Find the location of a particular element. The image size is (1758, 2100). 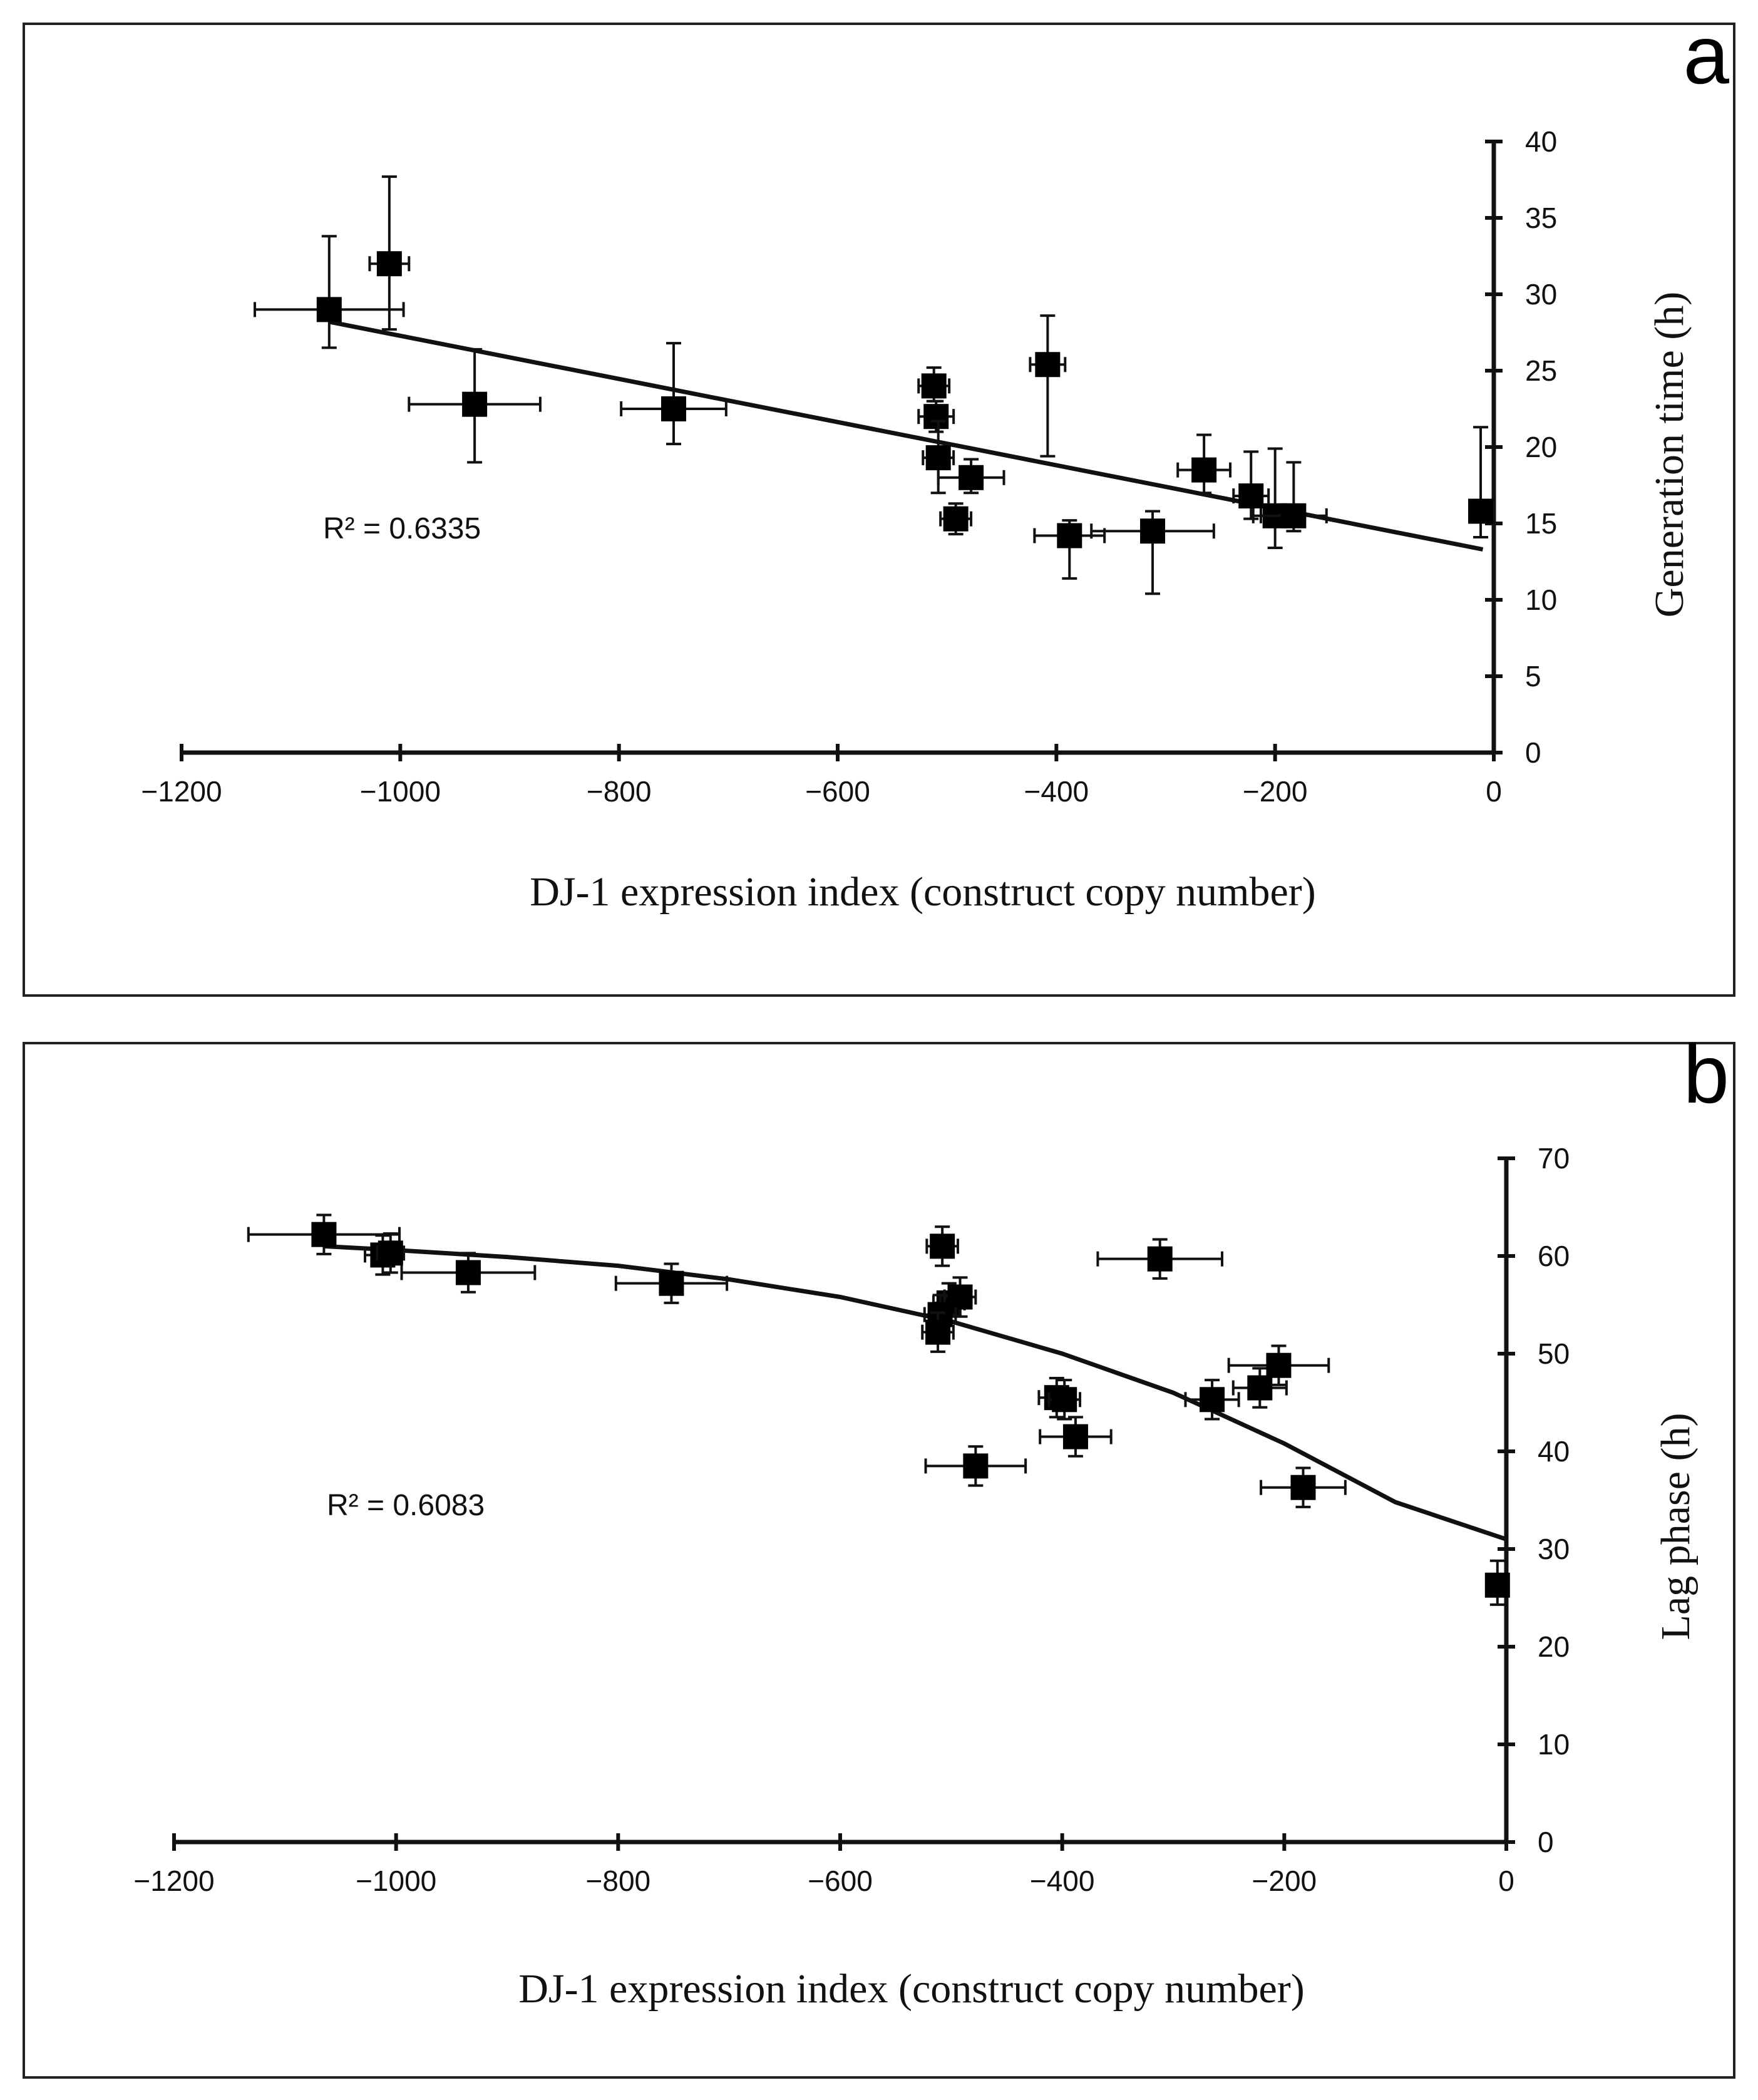

y-tick-label: 50 is located at coordinates (1554, 1353).